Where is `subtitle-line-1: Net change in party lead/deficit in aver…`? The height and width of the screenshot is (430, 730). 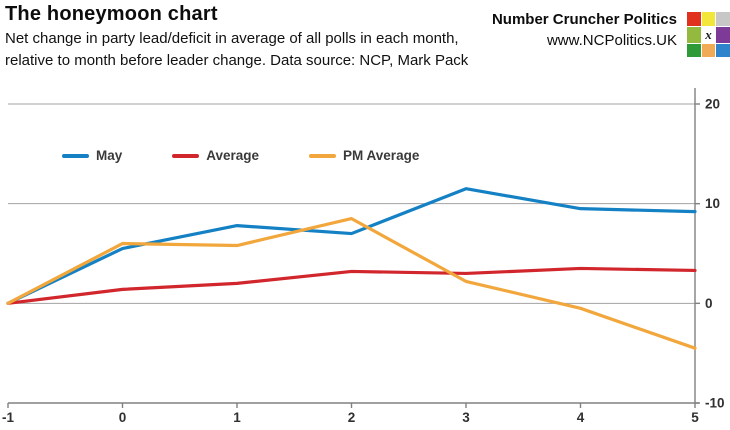
subtitle-line-1: Net change in party lead/deficit in aver… is located at coordinates (232, 38).